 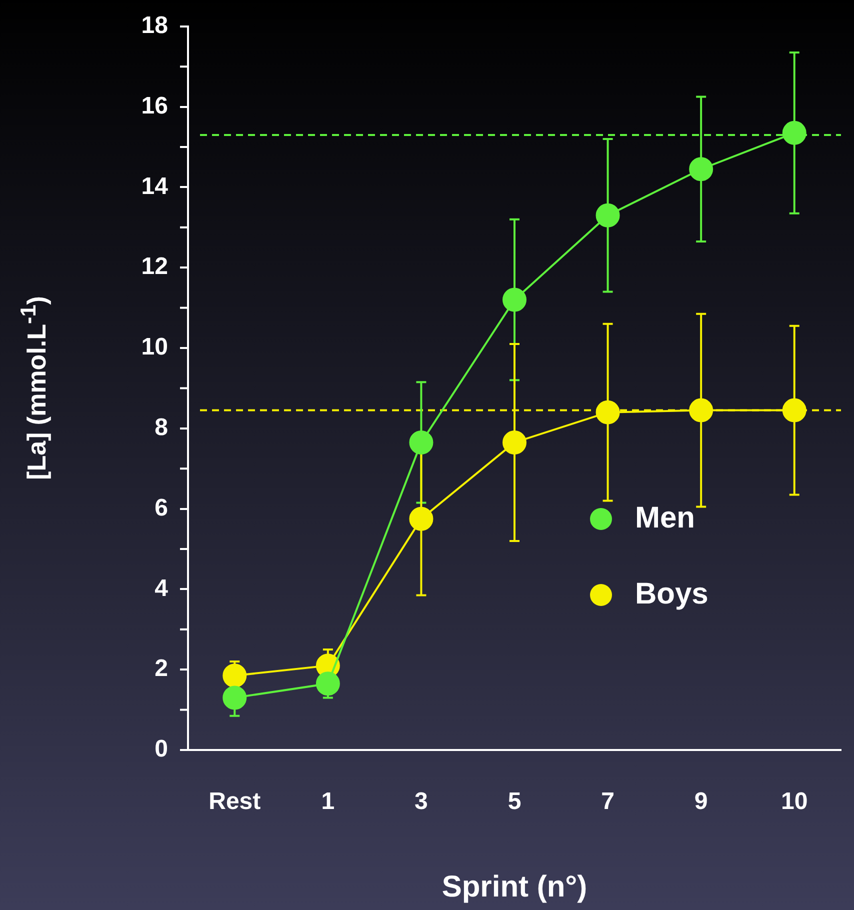 I want to click on x-tick-label: 9, so click(x=701, y=802).